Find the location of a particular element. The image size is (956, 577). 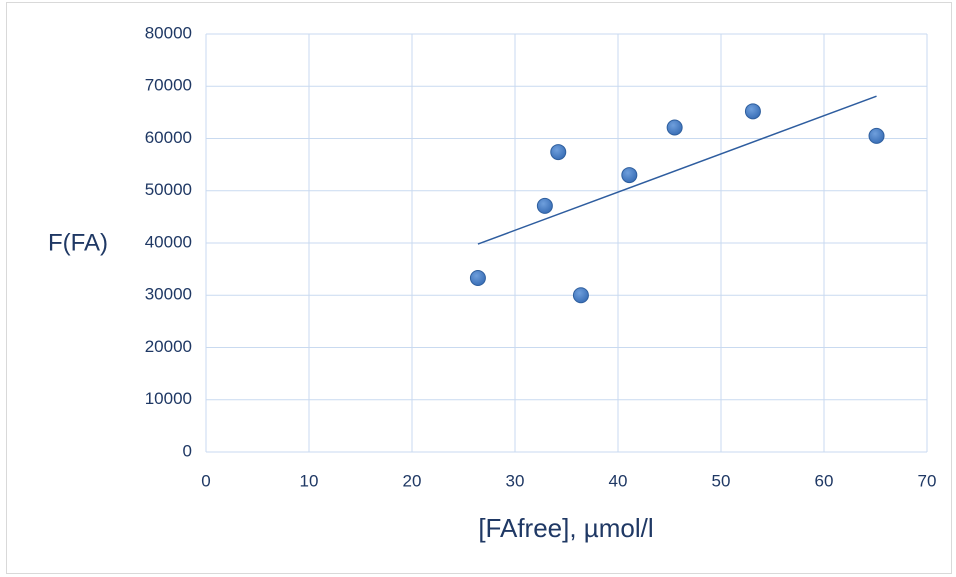

trendline is located at coordinates (677, 170).